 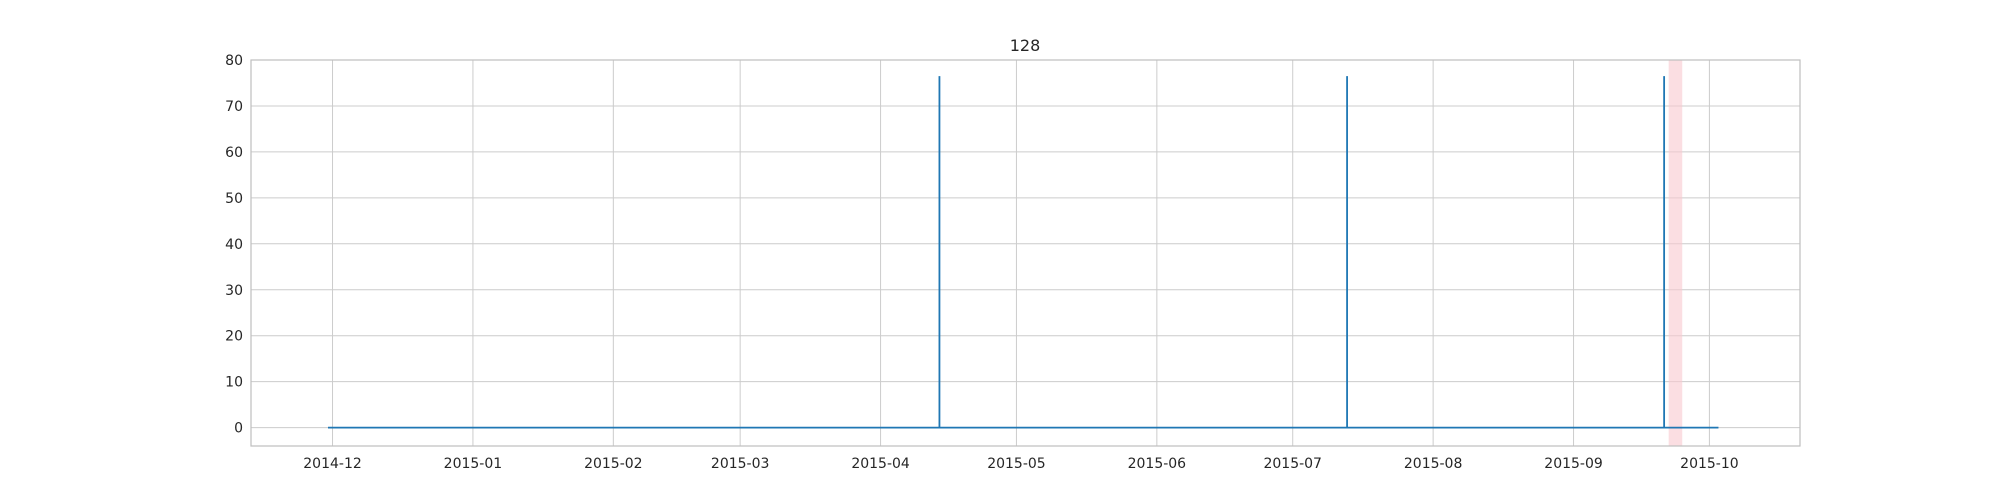 What do you see at coordinates (234, 61) in the screenshot?
I see `y-tick-label: 80` at bounding box center [234, 61].